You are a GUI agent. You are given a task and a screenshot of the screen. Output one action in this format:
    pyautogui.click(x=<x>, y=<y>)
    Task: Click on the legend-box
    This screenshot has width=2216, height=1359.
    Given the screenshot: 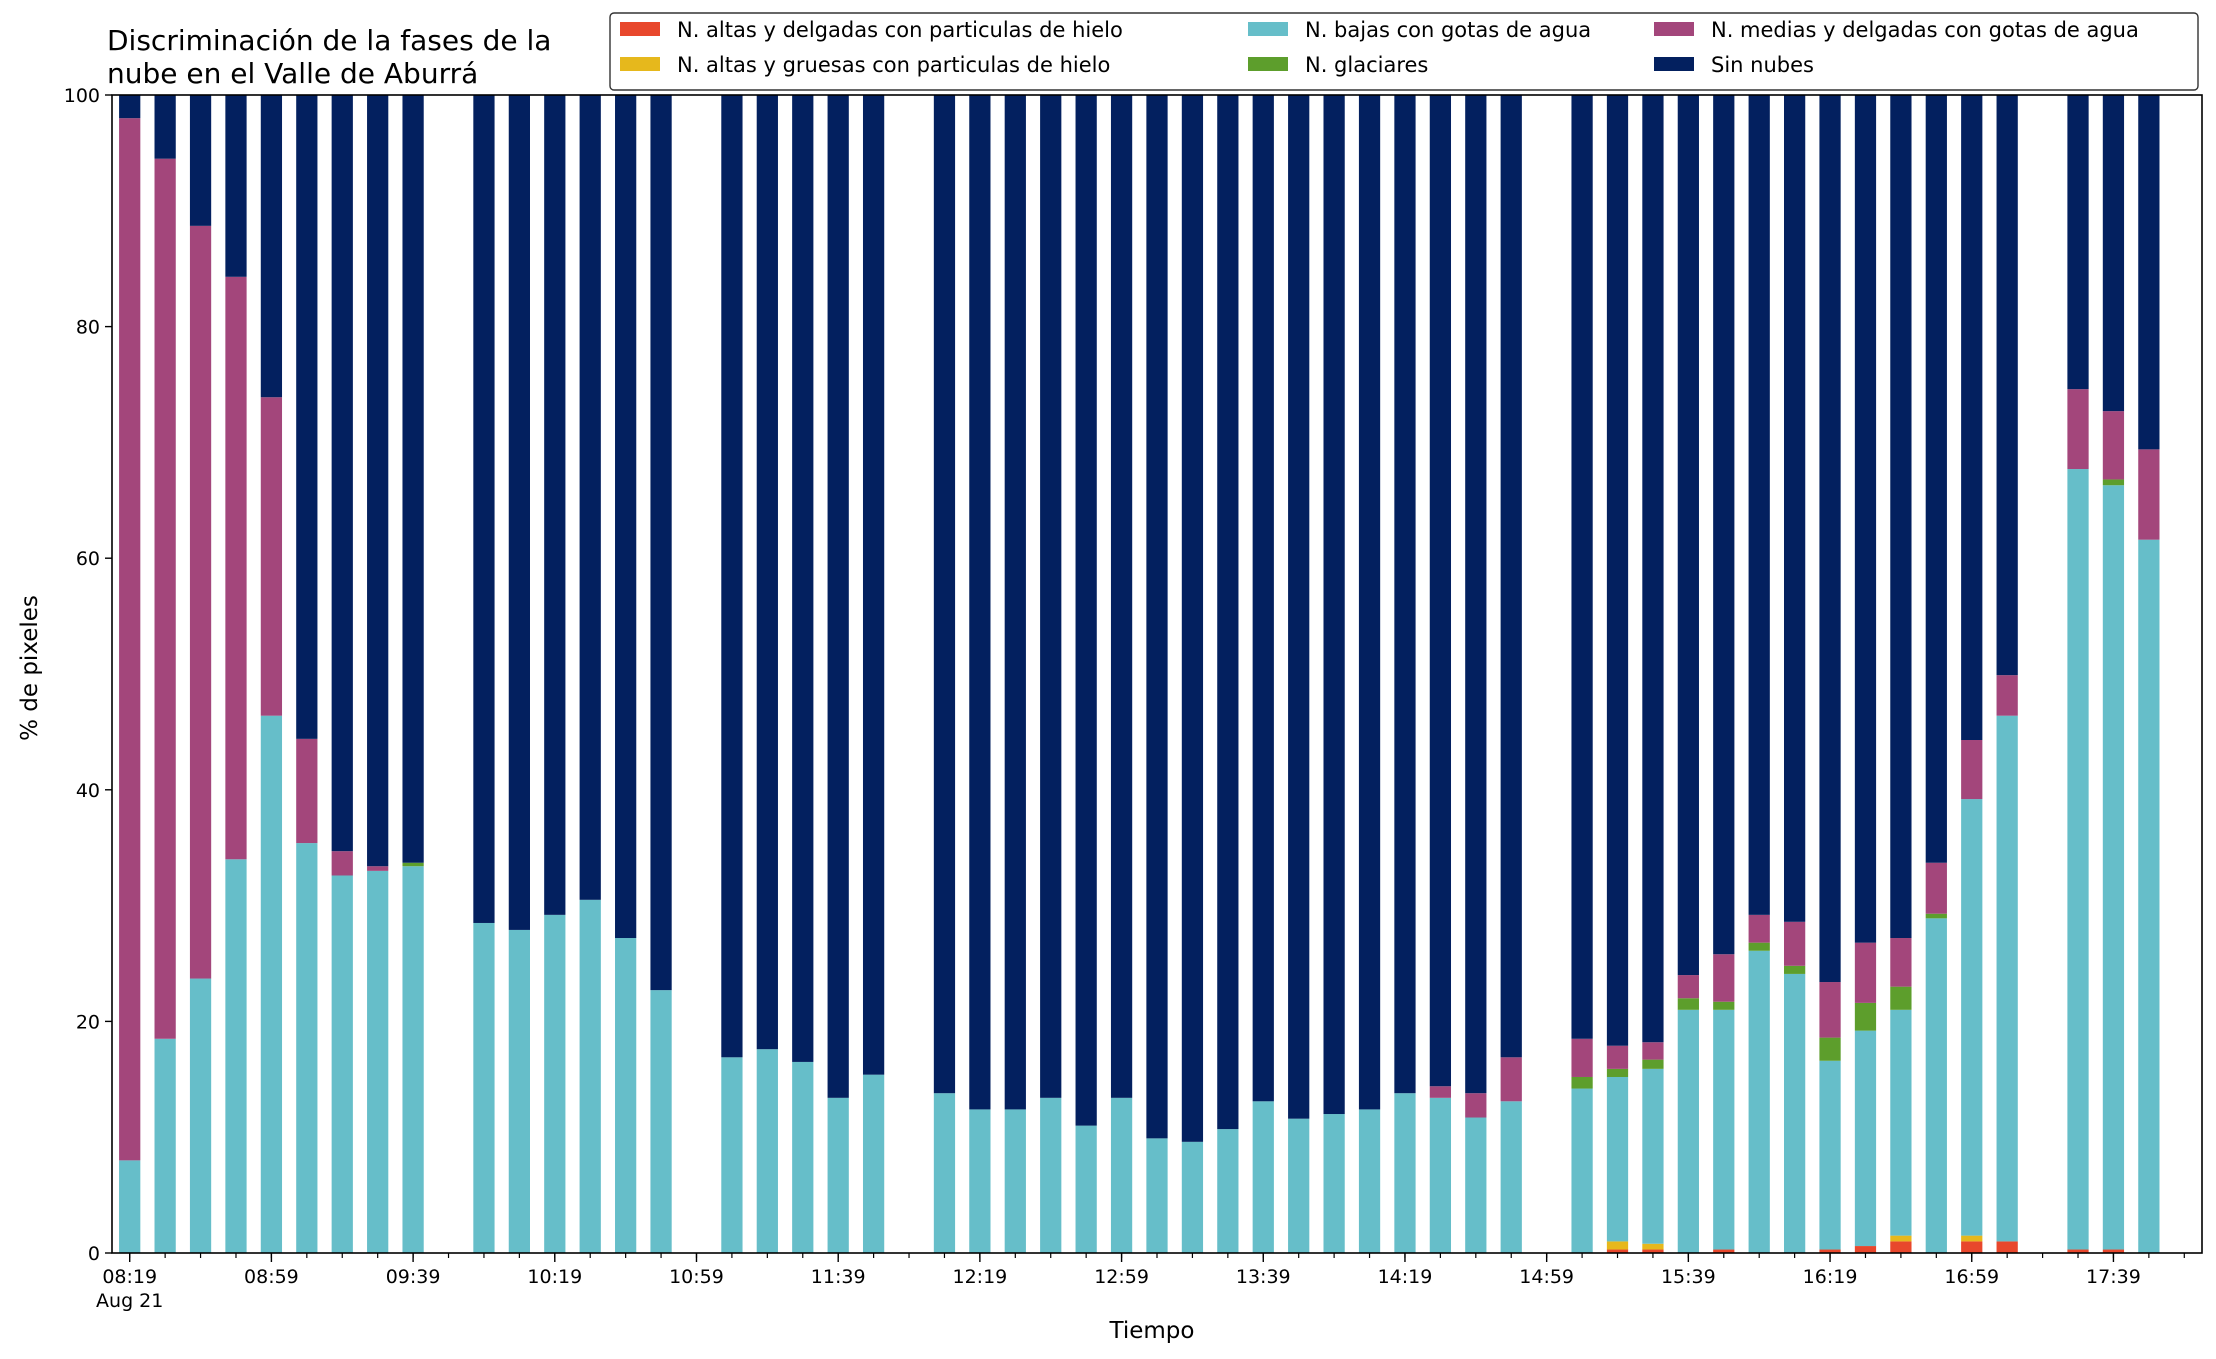 What is the action you would take?
    pyautogui.click(x=1404, y=51)
    